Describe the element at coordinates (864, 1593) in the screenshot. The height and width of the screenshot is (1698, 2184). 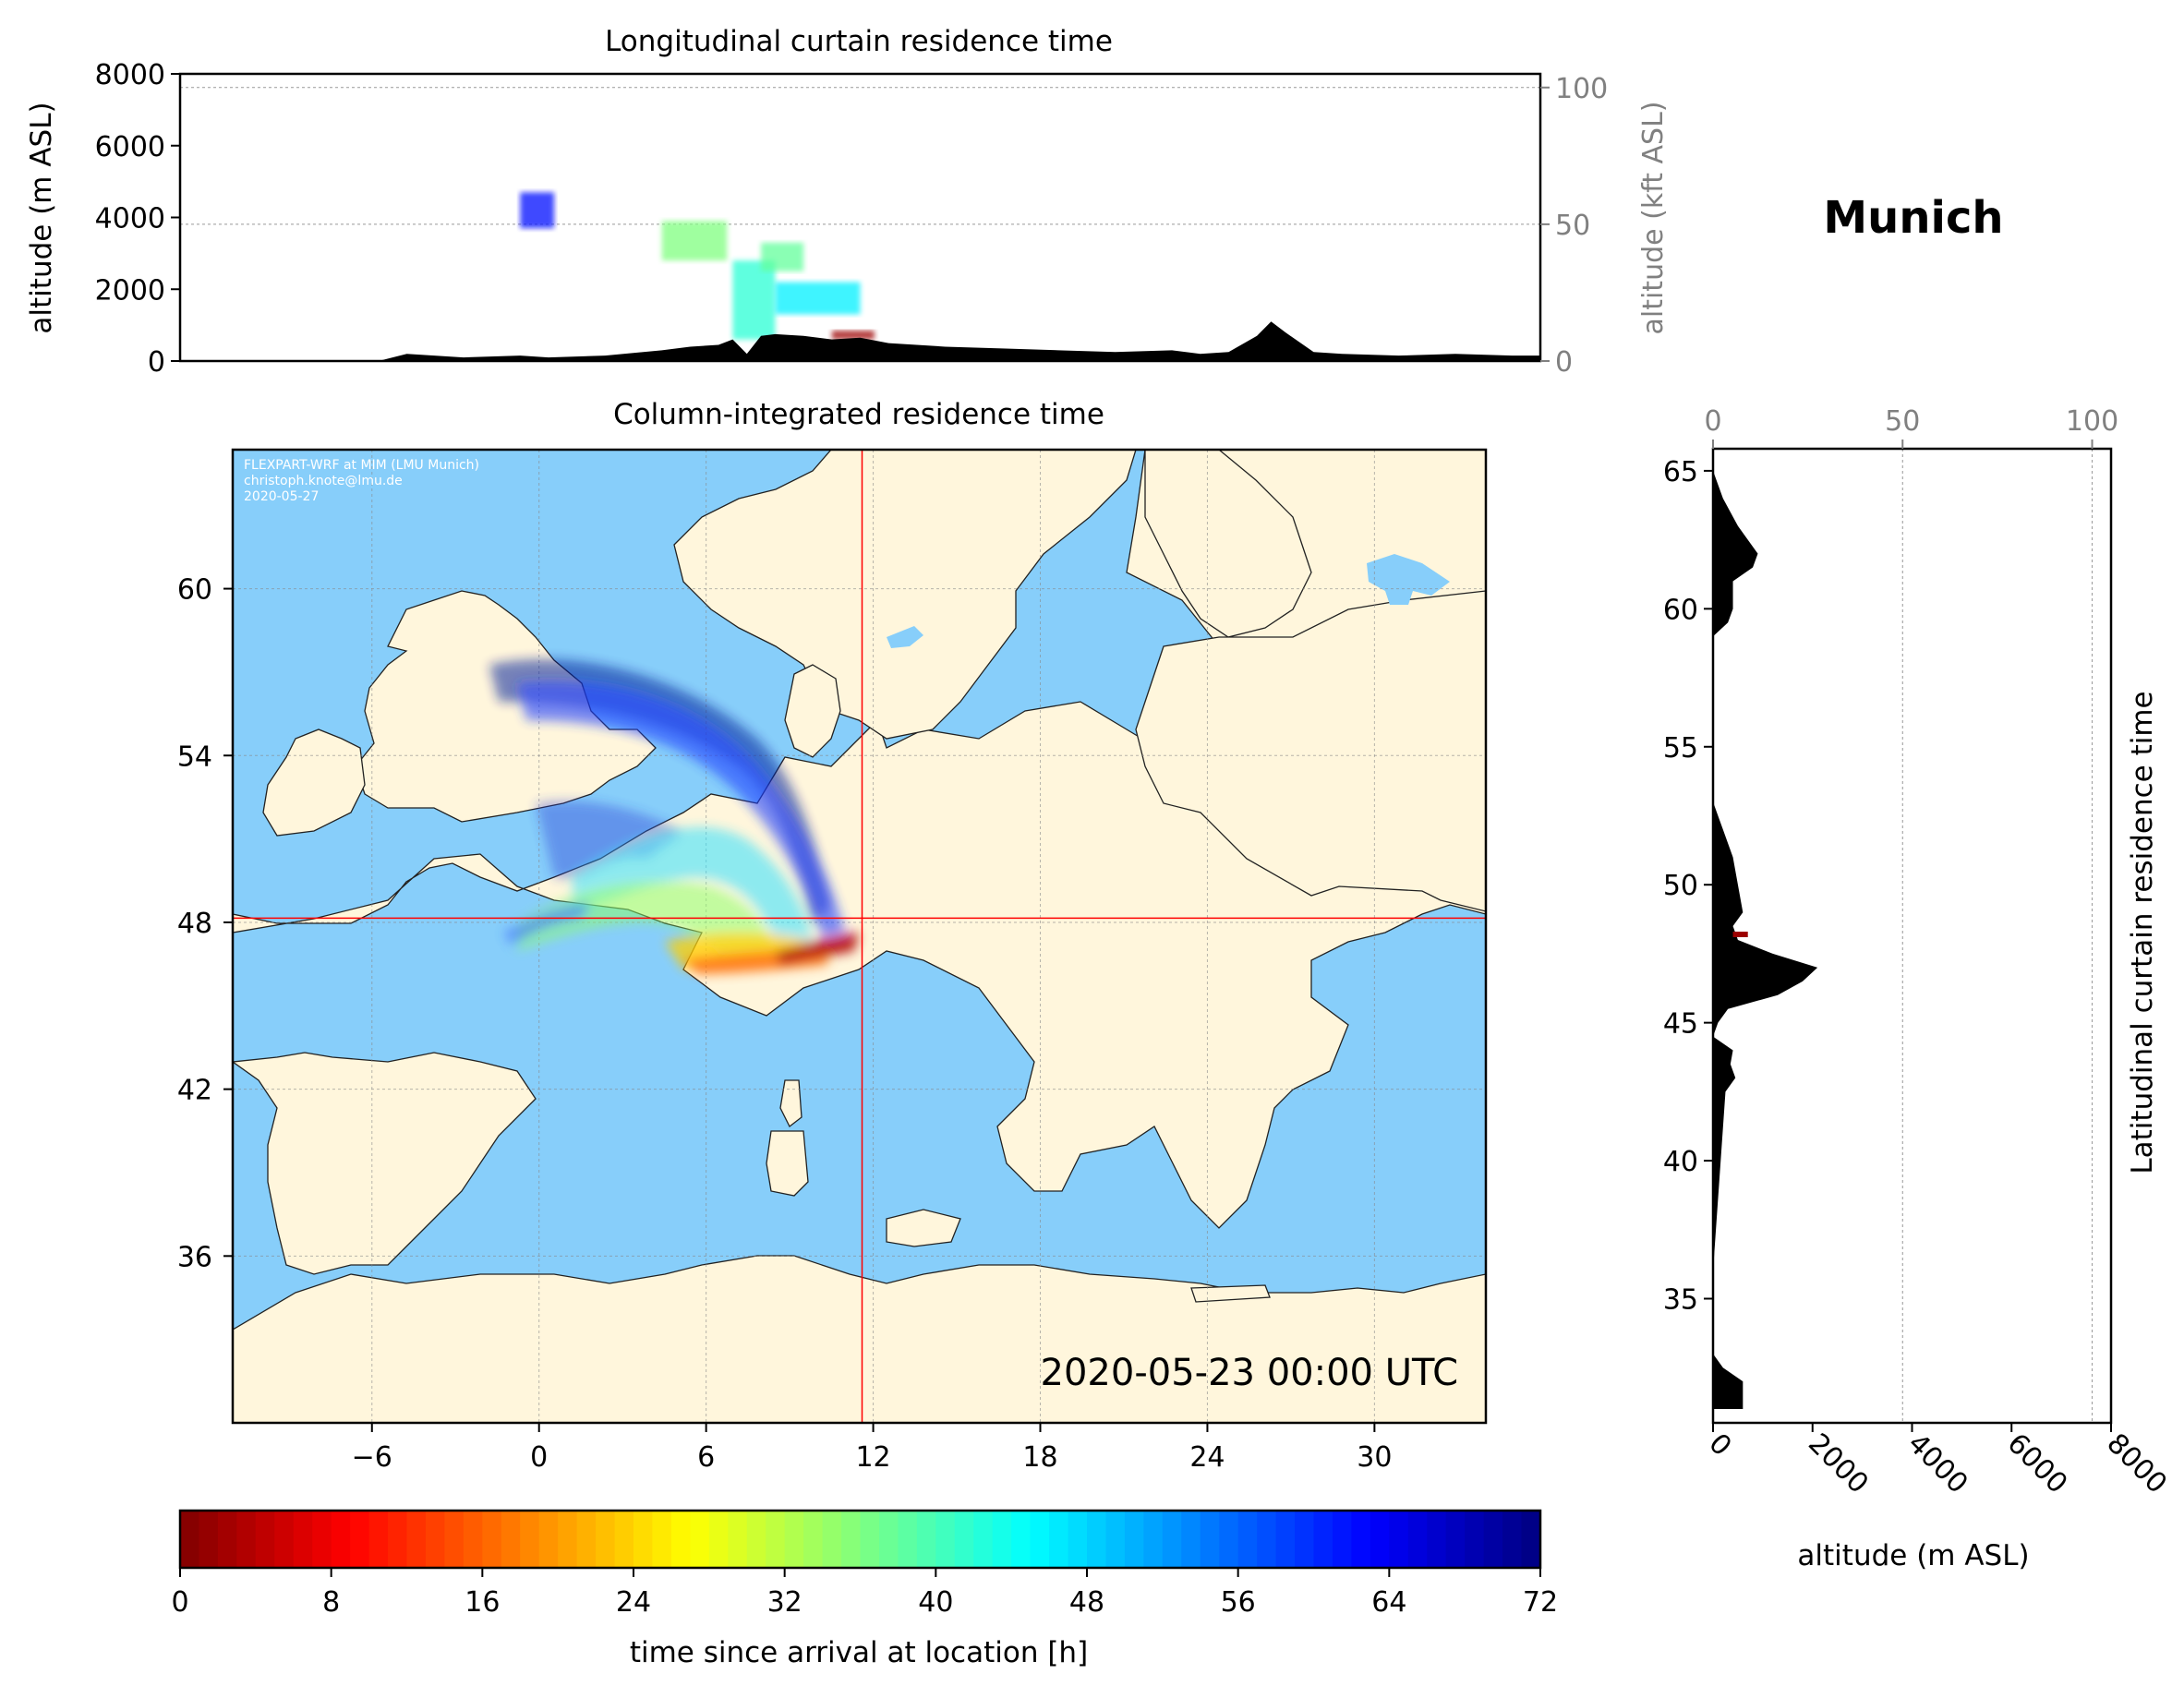
I see `colorbar-ticks: 0 8 16 24 32 40 48 56 64 72` at that location.